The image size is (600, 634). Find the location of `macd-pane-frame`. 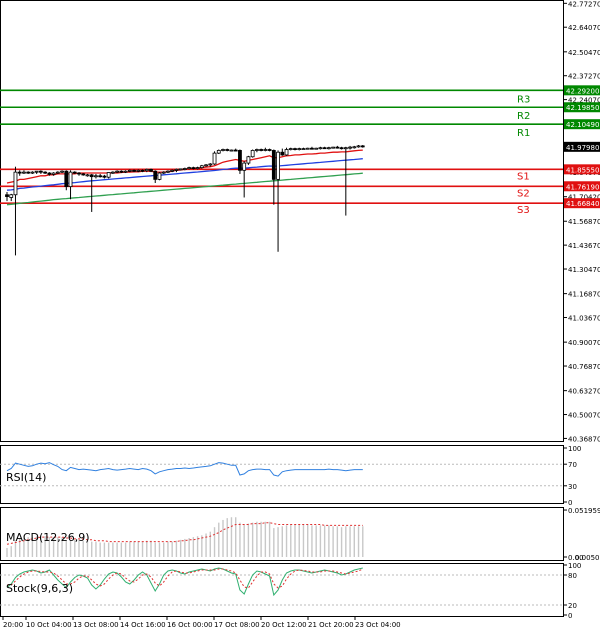

macd-pane-frame is located at coordinates (282, 534).